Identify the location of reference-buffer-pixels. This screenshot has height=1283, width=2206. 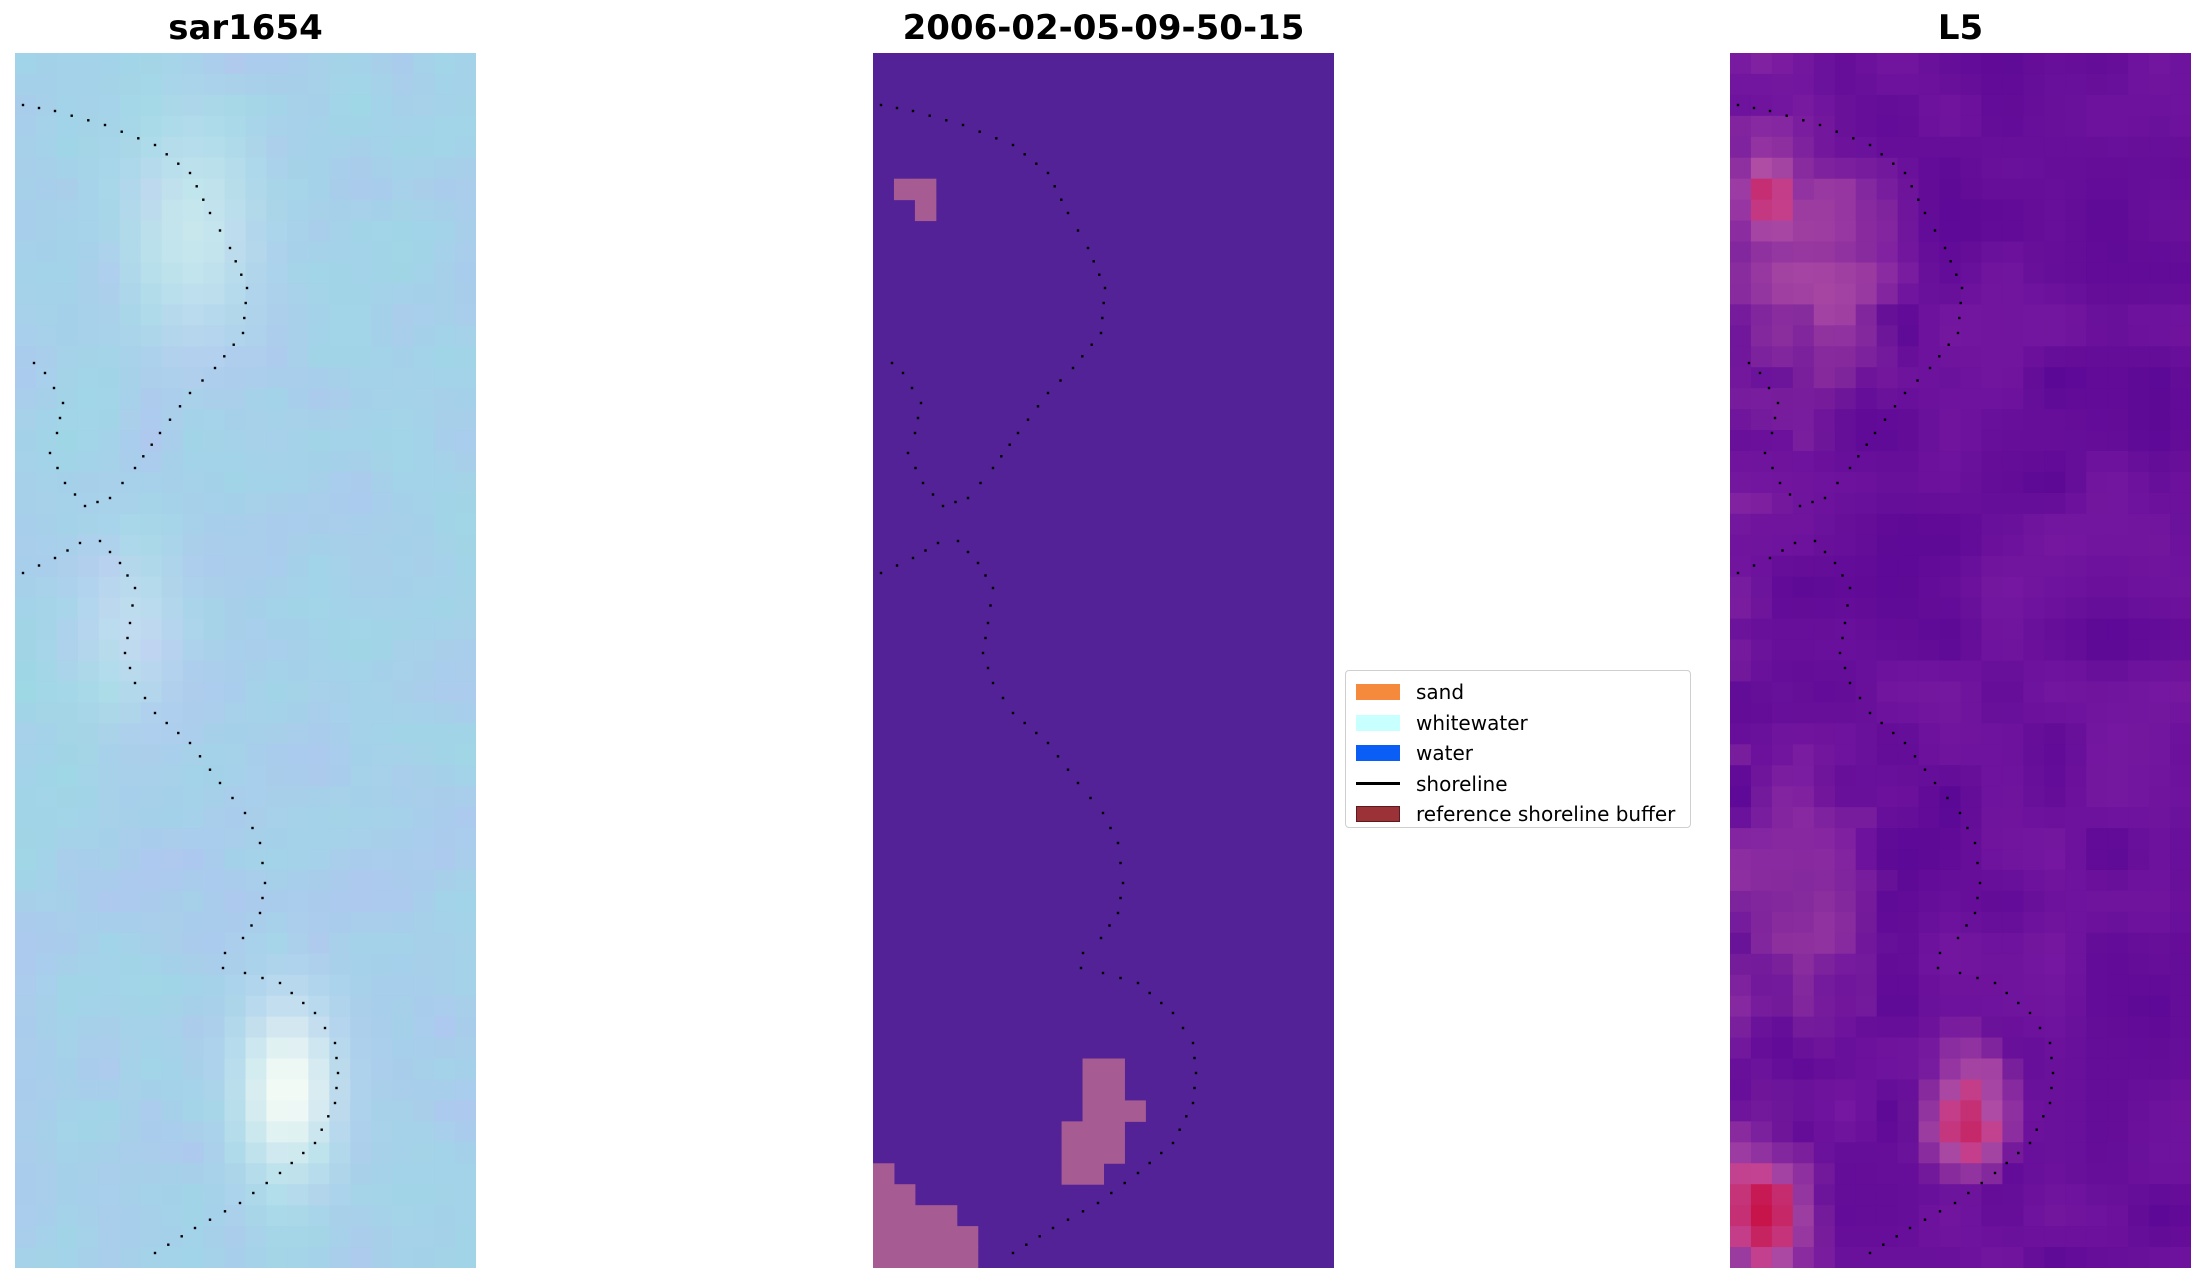
(1009, 723).